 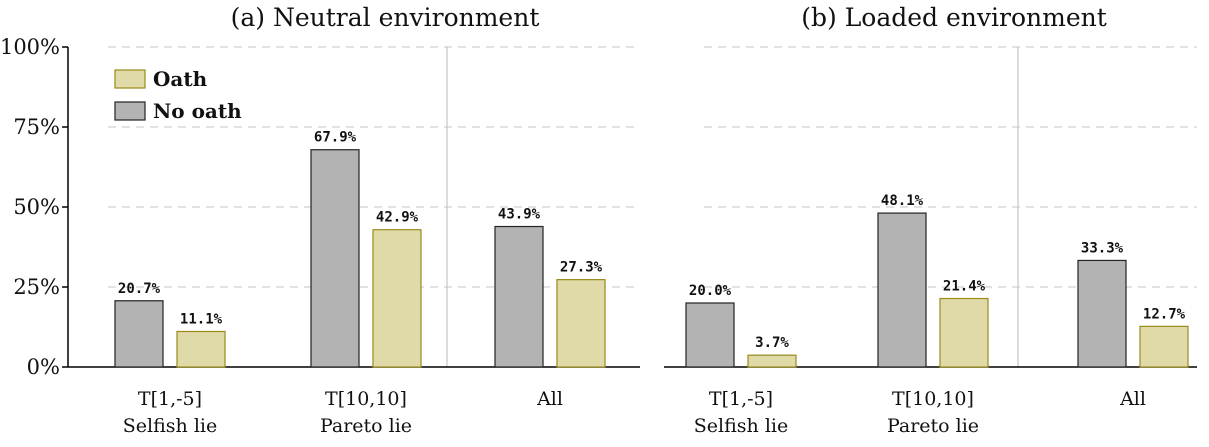 I want to click on y-tick-label: 50%, so click(x=36, y=207).